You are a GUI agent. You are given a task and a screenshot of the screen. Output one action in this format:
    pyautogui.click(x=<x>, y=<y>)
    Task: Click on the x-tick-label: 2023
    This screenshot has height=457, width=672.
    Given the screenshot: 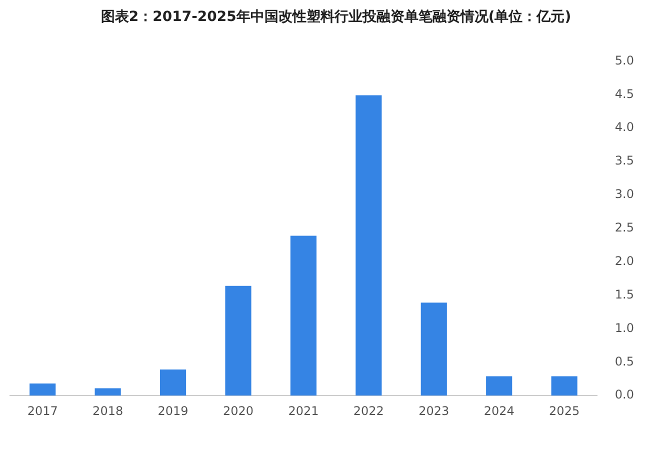 What is the action you would take?
    pyautogui.click(x=434, y=411)
    